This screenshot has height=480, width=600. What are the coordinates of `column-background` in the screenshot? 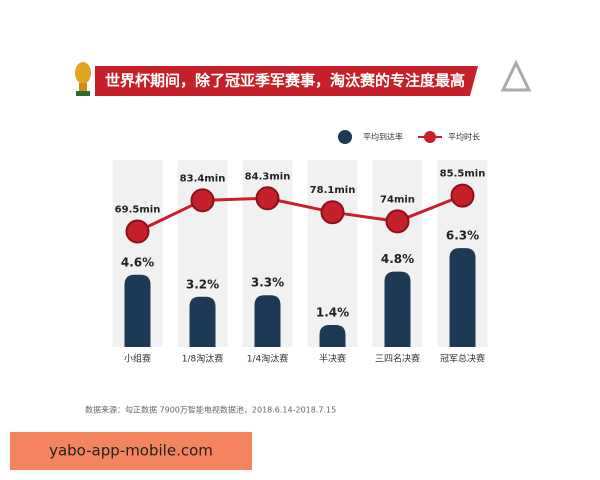 It's located at (332, 253).